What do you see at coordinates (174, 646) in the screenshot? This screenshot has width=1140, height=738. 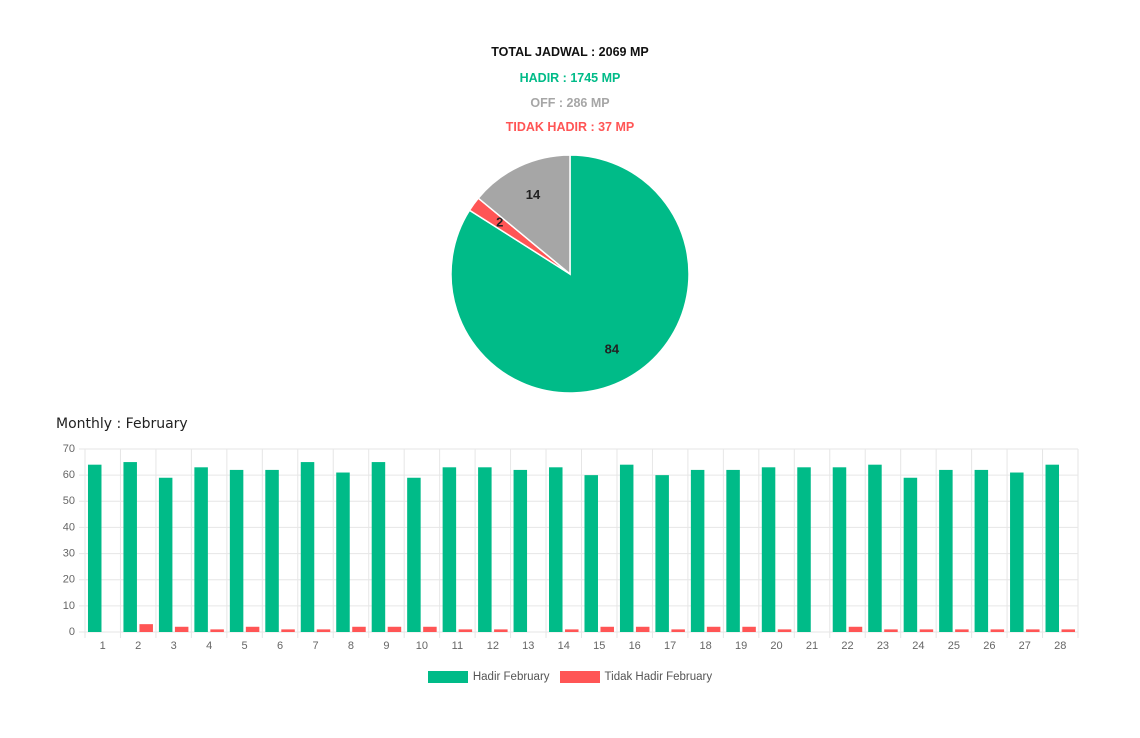 I see `x-tick-label: 3` at bounding box center [174, 646].